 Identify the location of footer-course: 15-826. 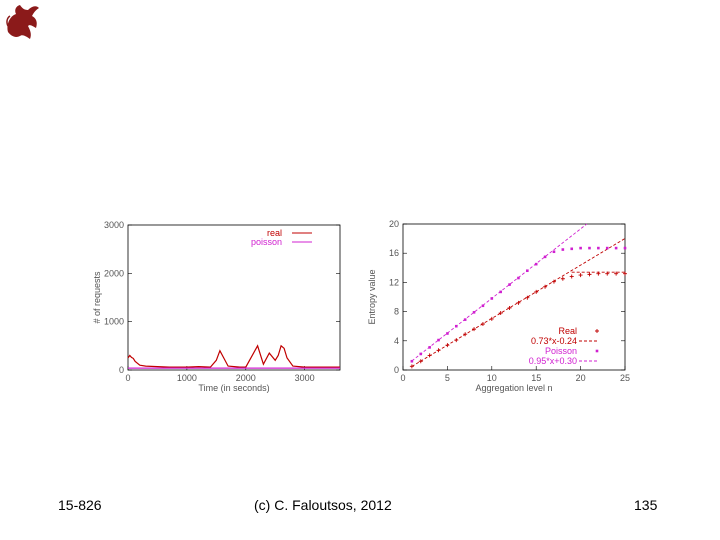
(80, 505).